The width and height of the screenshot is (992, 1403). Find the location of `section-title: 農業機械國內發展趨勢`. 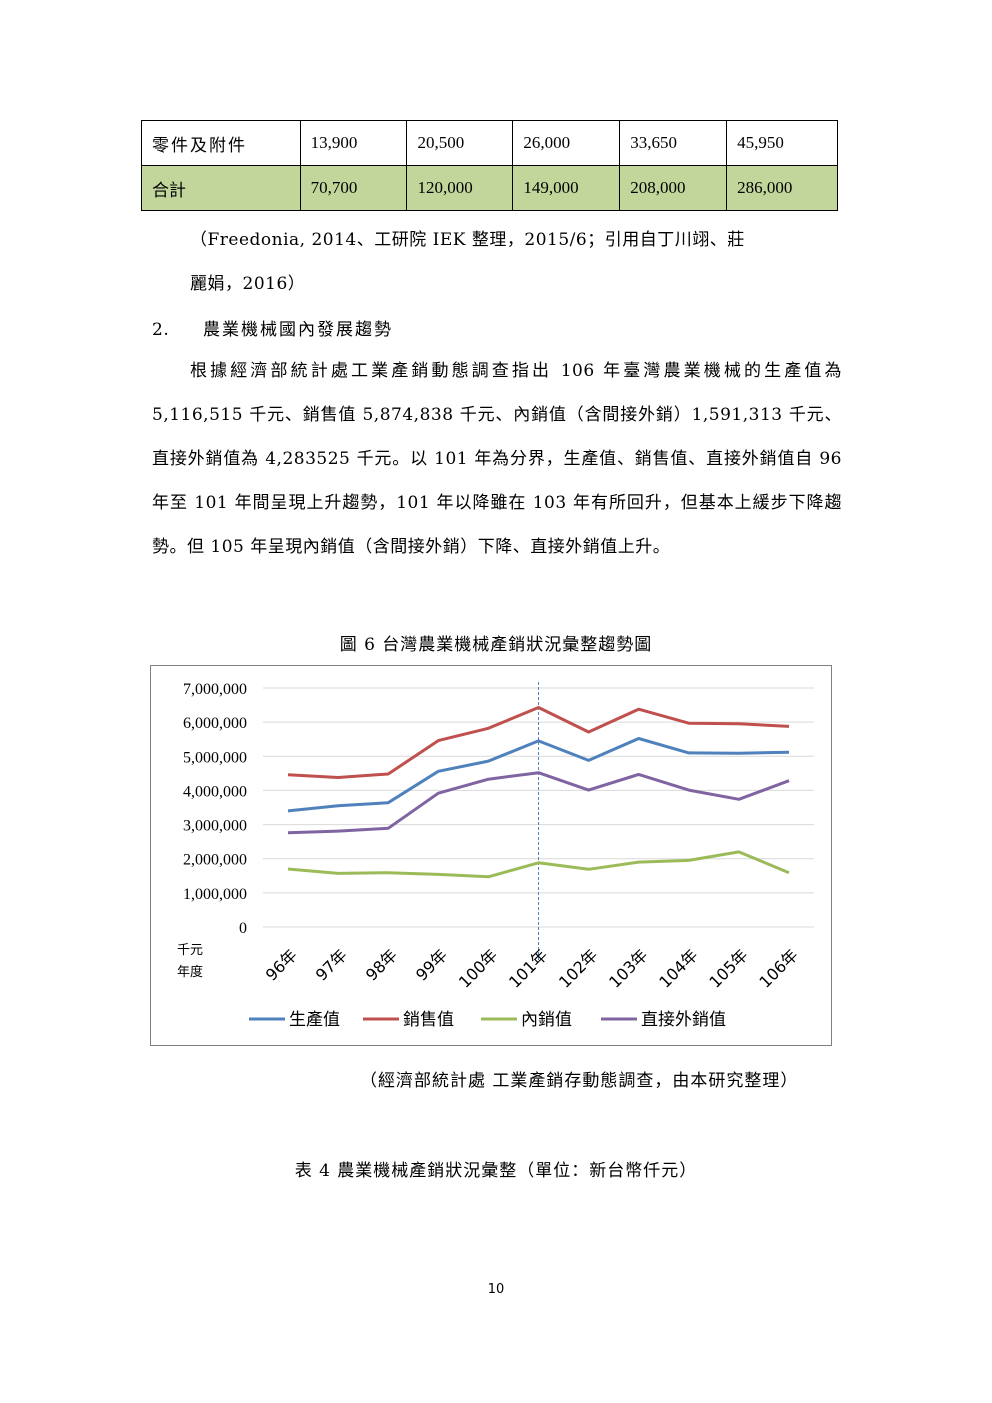

section-title: 農業機械國內發展趨勢 is located at coordinates (298, 330).